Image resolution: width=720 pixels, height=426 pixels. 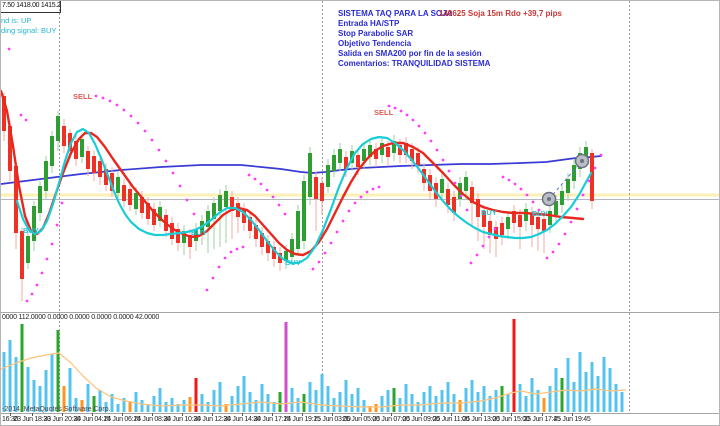 I want to click on time-axis-label: 25 Jun 13:00, so click(x=481, y=419).